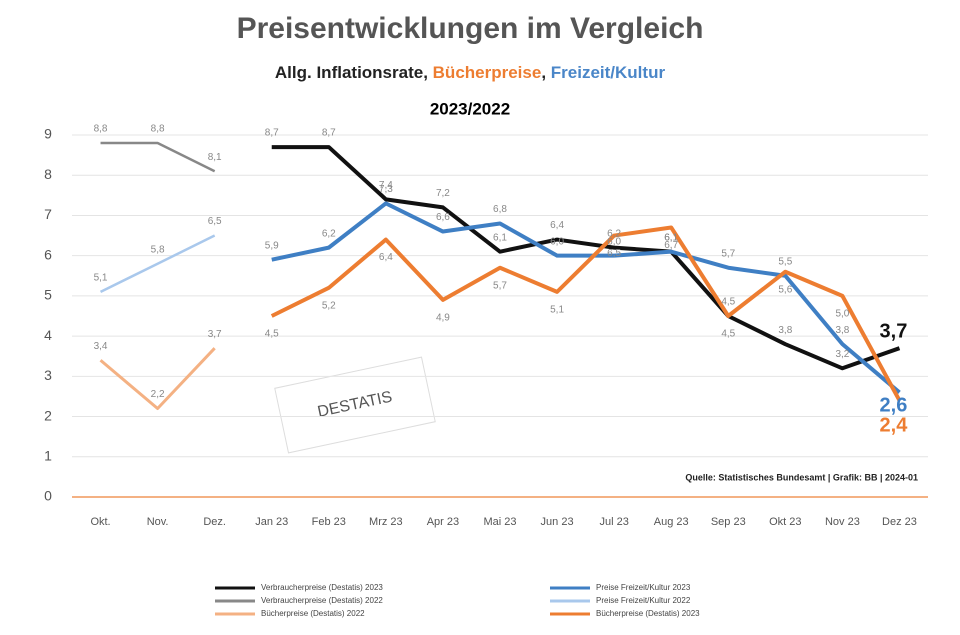  Describe the element at coordinates (48, 134) in the screenshot. I see `y-tick-label: 9` at that location.